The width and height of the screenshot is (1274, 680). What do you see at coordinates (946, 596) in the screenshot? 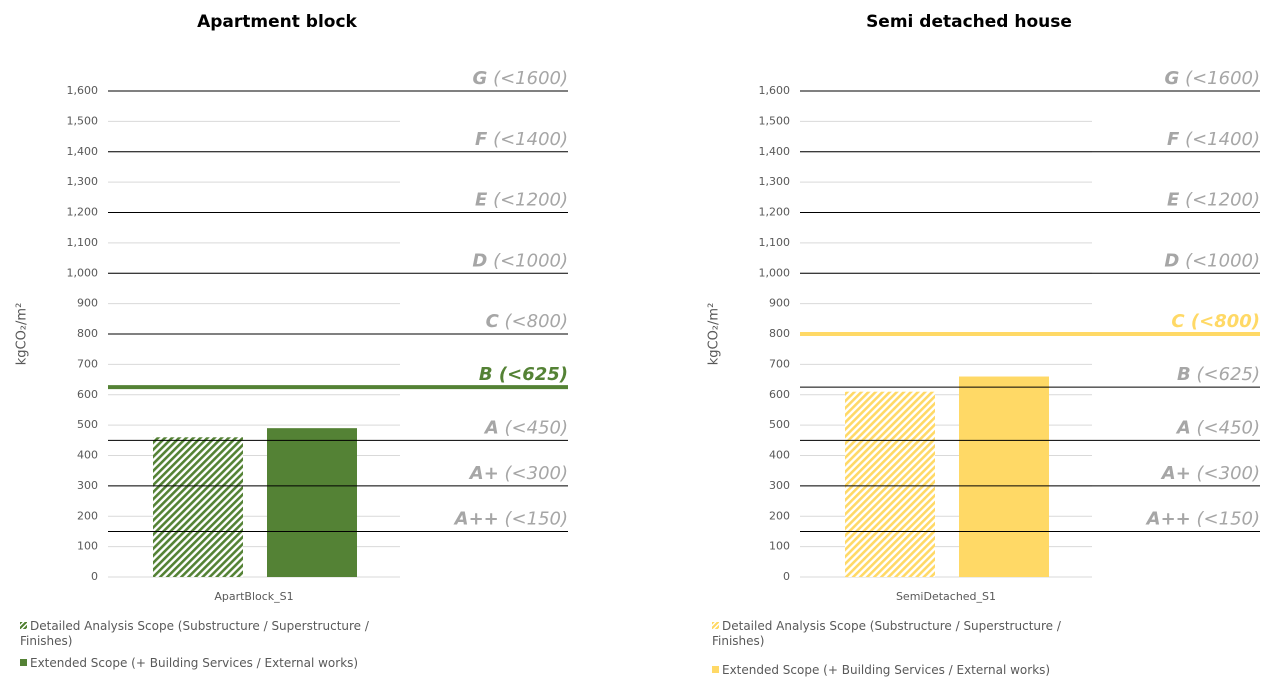
I see `x-tick-label: SemiDetached_S1` at bounding box center [946, 596].